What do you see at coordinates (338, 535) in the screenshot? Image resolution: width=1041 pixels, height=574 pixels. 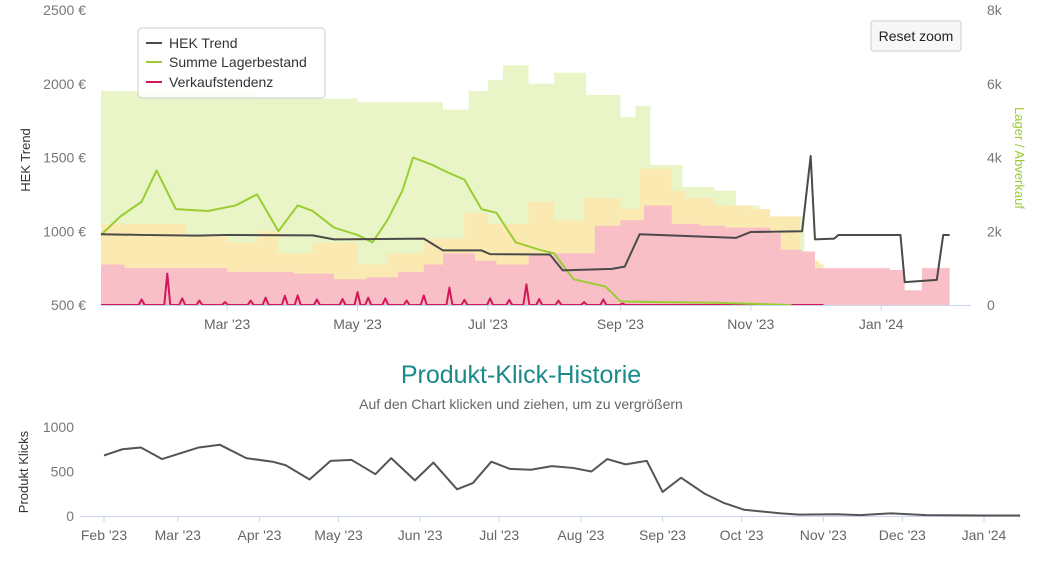 I see `chart2-x-tick-label: May '23` at bounding box center [338, 535].